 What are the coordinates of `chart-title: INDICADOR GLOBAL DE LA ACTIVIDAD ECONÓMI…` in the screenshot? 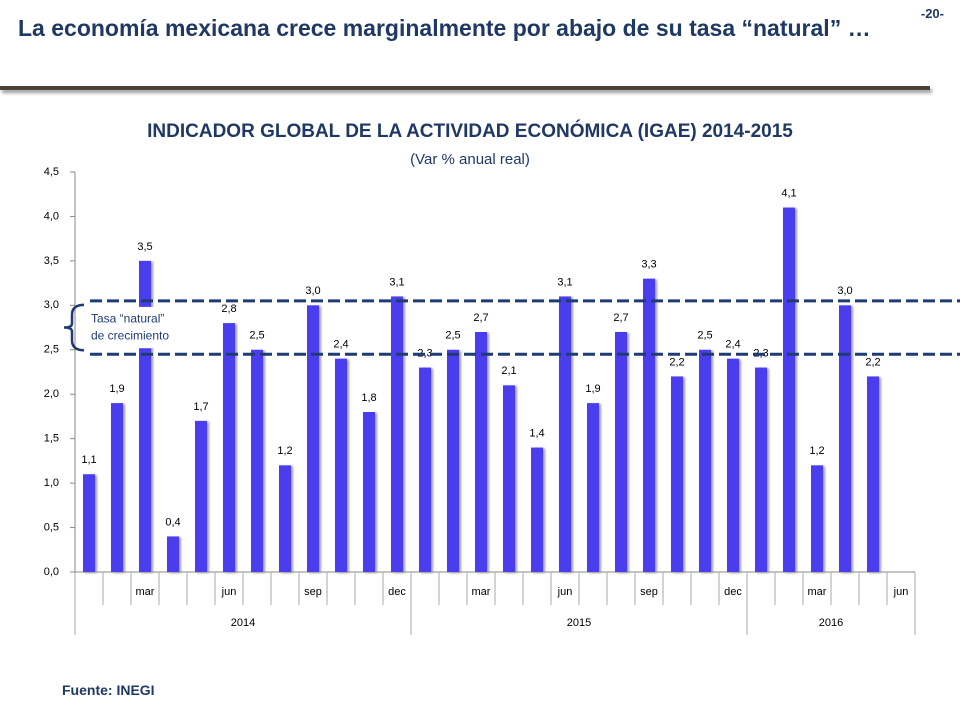 It's located at (470, 131).